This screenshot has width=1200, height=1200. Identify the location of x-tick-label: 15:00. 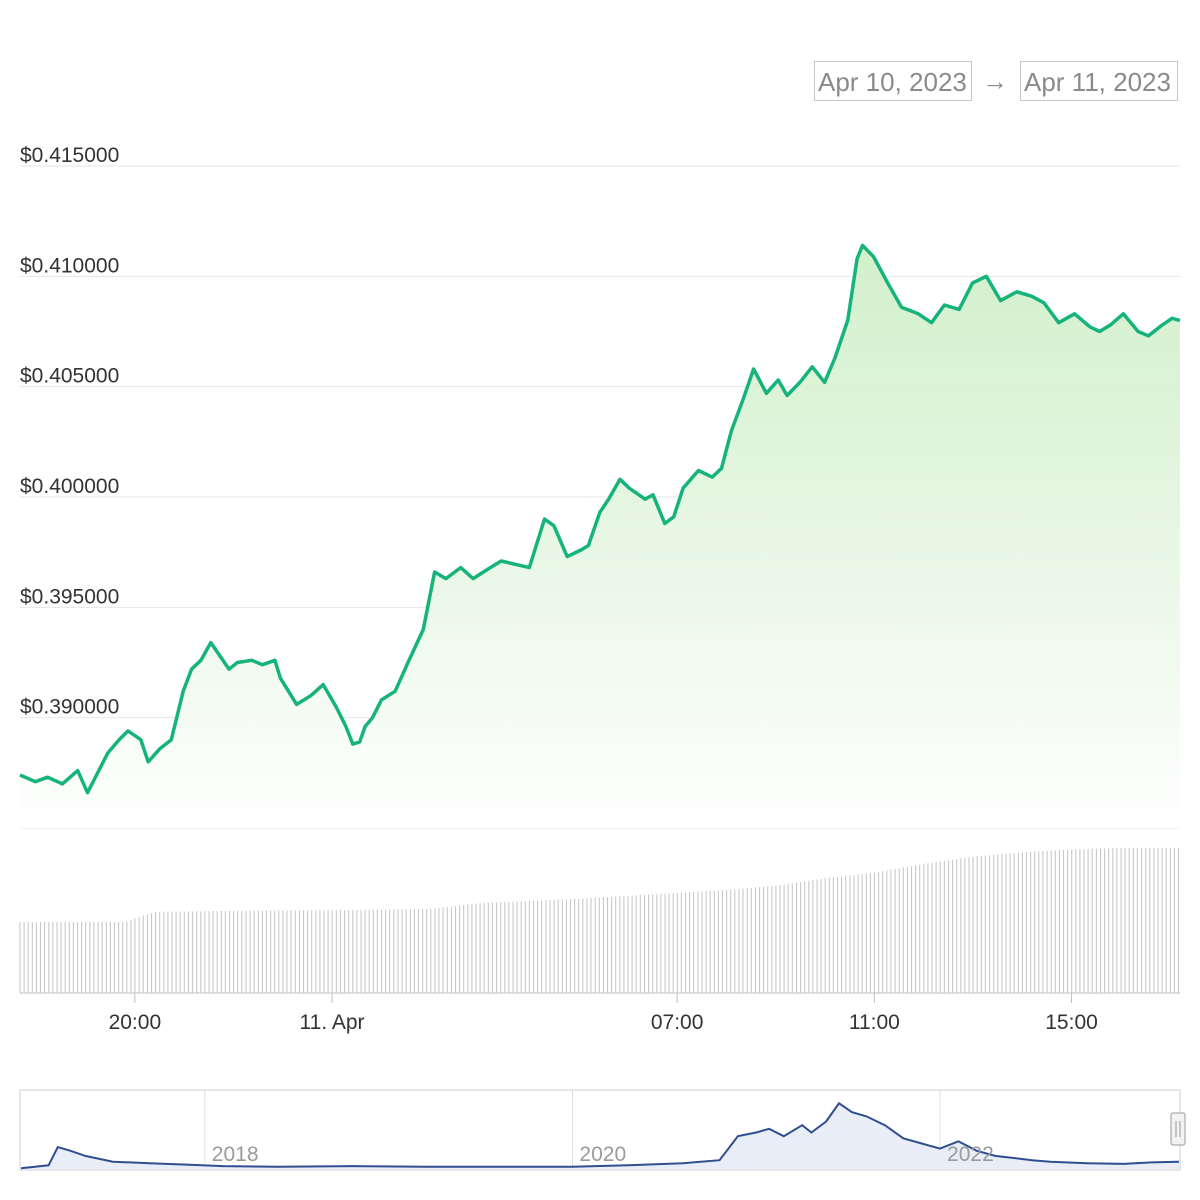
(1071, 1022).